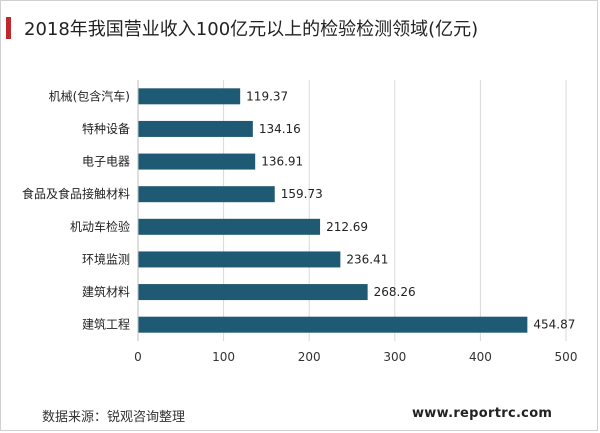  What do you see at coordinates (395, 292) in the screenshot?
I see `value-label: 268.26` at bounding box center [395, 292].